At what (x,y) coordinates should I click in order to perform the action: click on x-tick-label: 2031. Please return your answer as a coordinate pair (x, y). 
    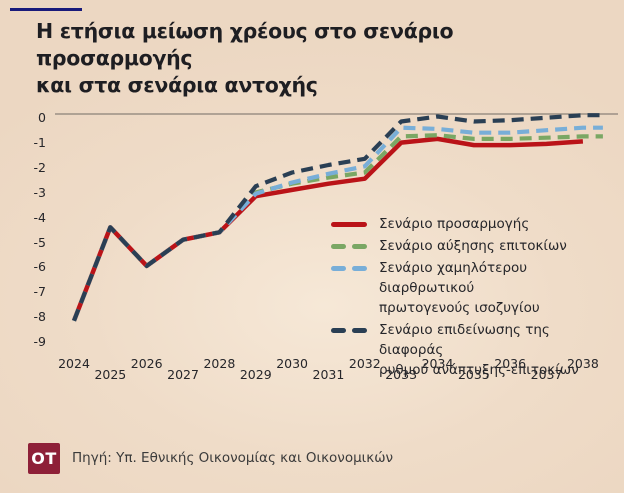
    Looking at the image, I should click on (328, 374).